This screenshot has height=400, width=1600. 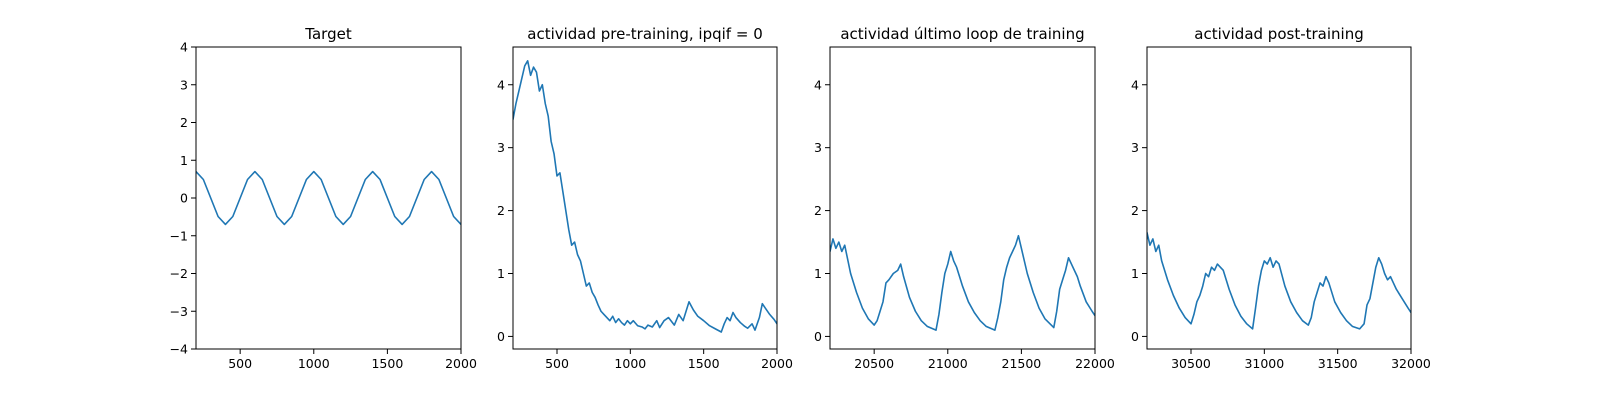 What do you see at coordinates (1411, 363) in the screenshot?
I see `x-tick-label: 32000` at bounding box center [1411, 363].